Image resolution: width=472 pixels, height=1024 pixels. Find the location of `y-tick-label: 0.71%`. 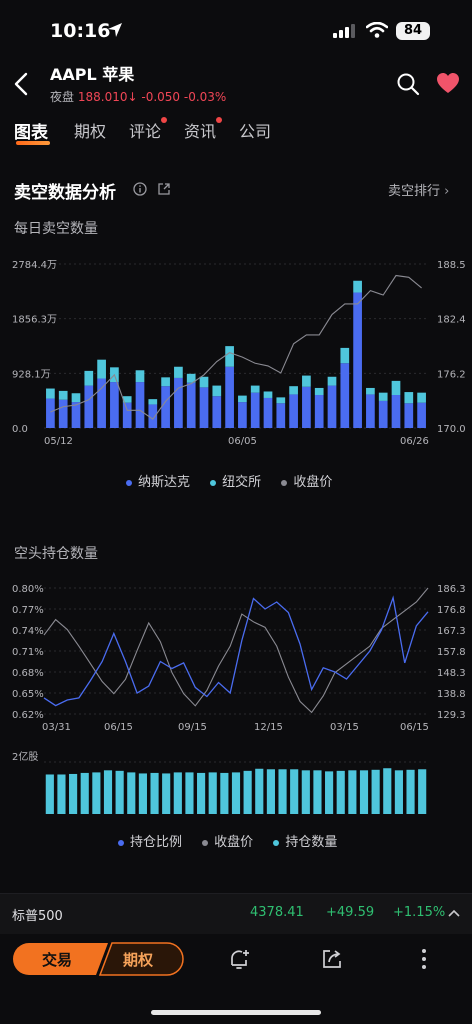

y-tick-label: 0.71% is located at coordinates (28, 652).